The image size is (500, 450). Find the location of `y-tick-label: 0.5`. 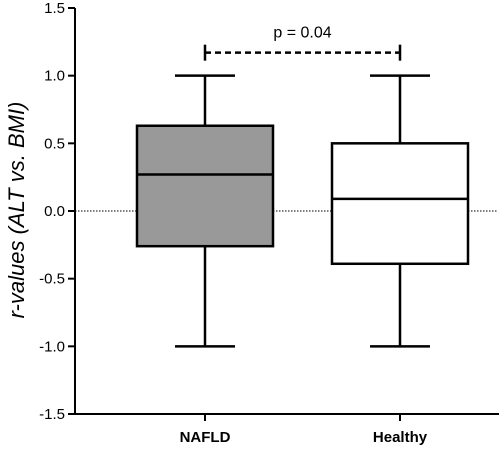

y-tick-label: 0.5 is located at coordinates (54, 143).